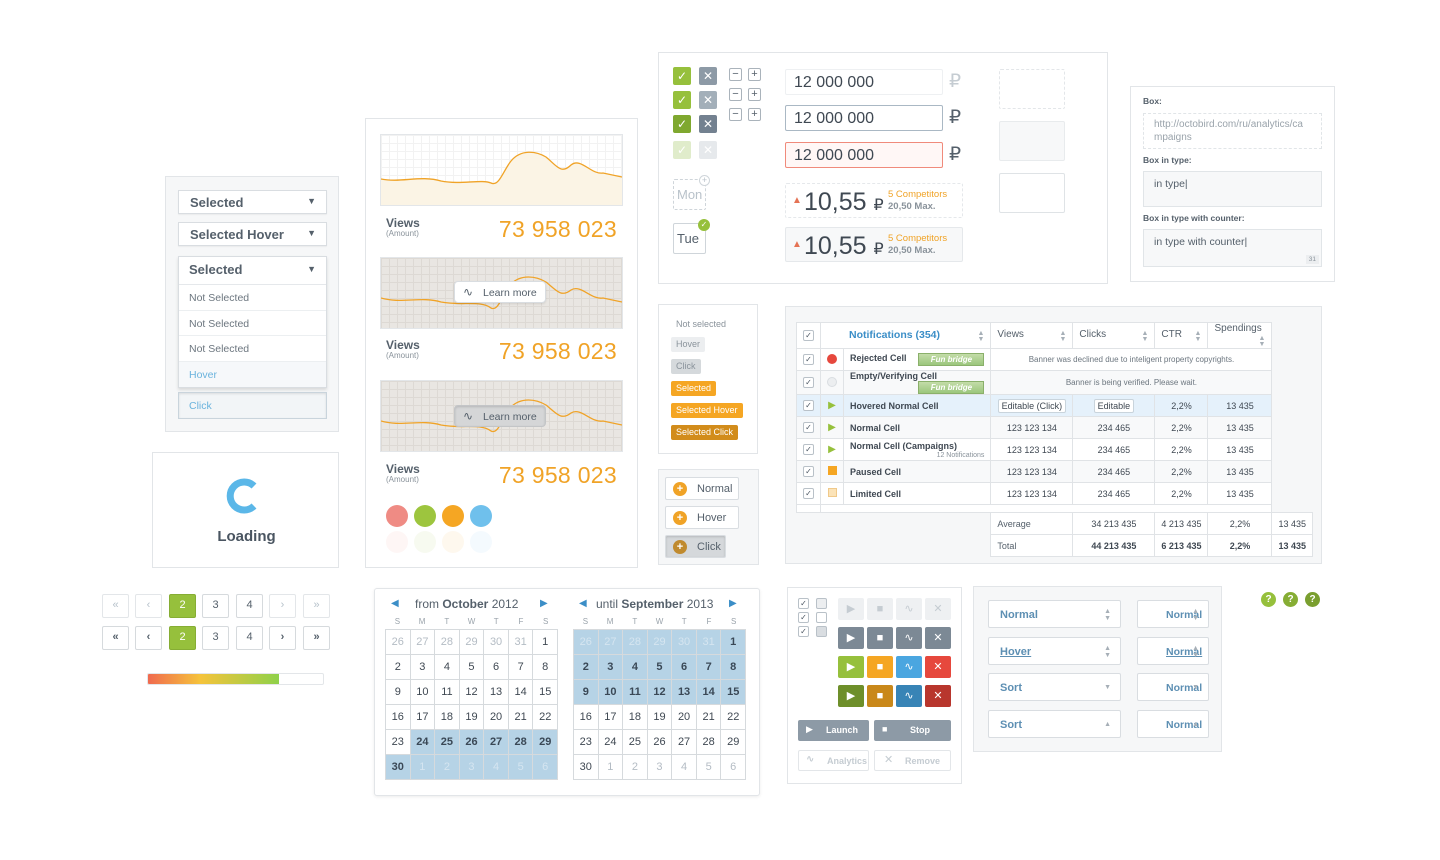  What do you see at coordinates (1232, 189) in the screenshot?
I see `box-in-type-input: in type|` at bounding box center [1232, 189].